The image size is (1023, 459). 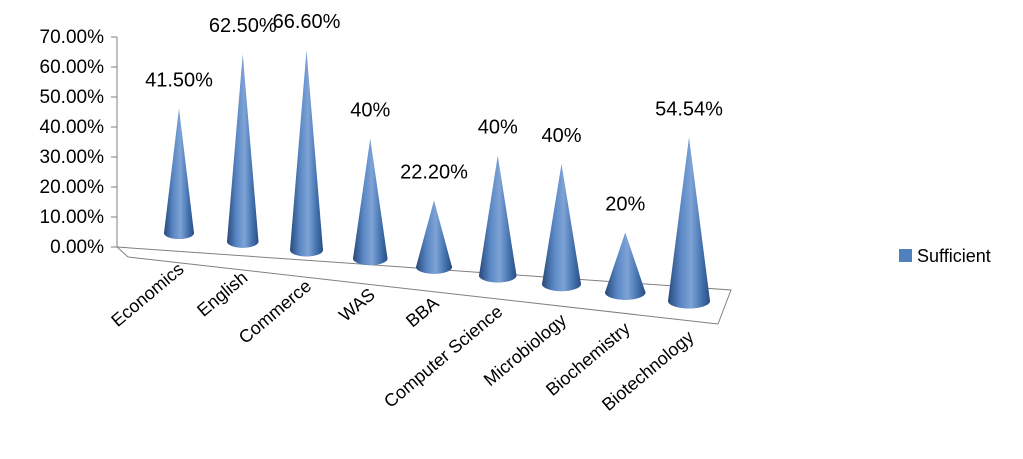 I want to click on data-label-bba: 22.20%, so click(x=434, y=172).